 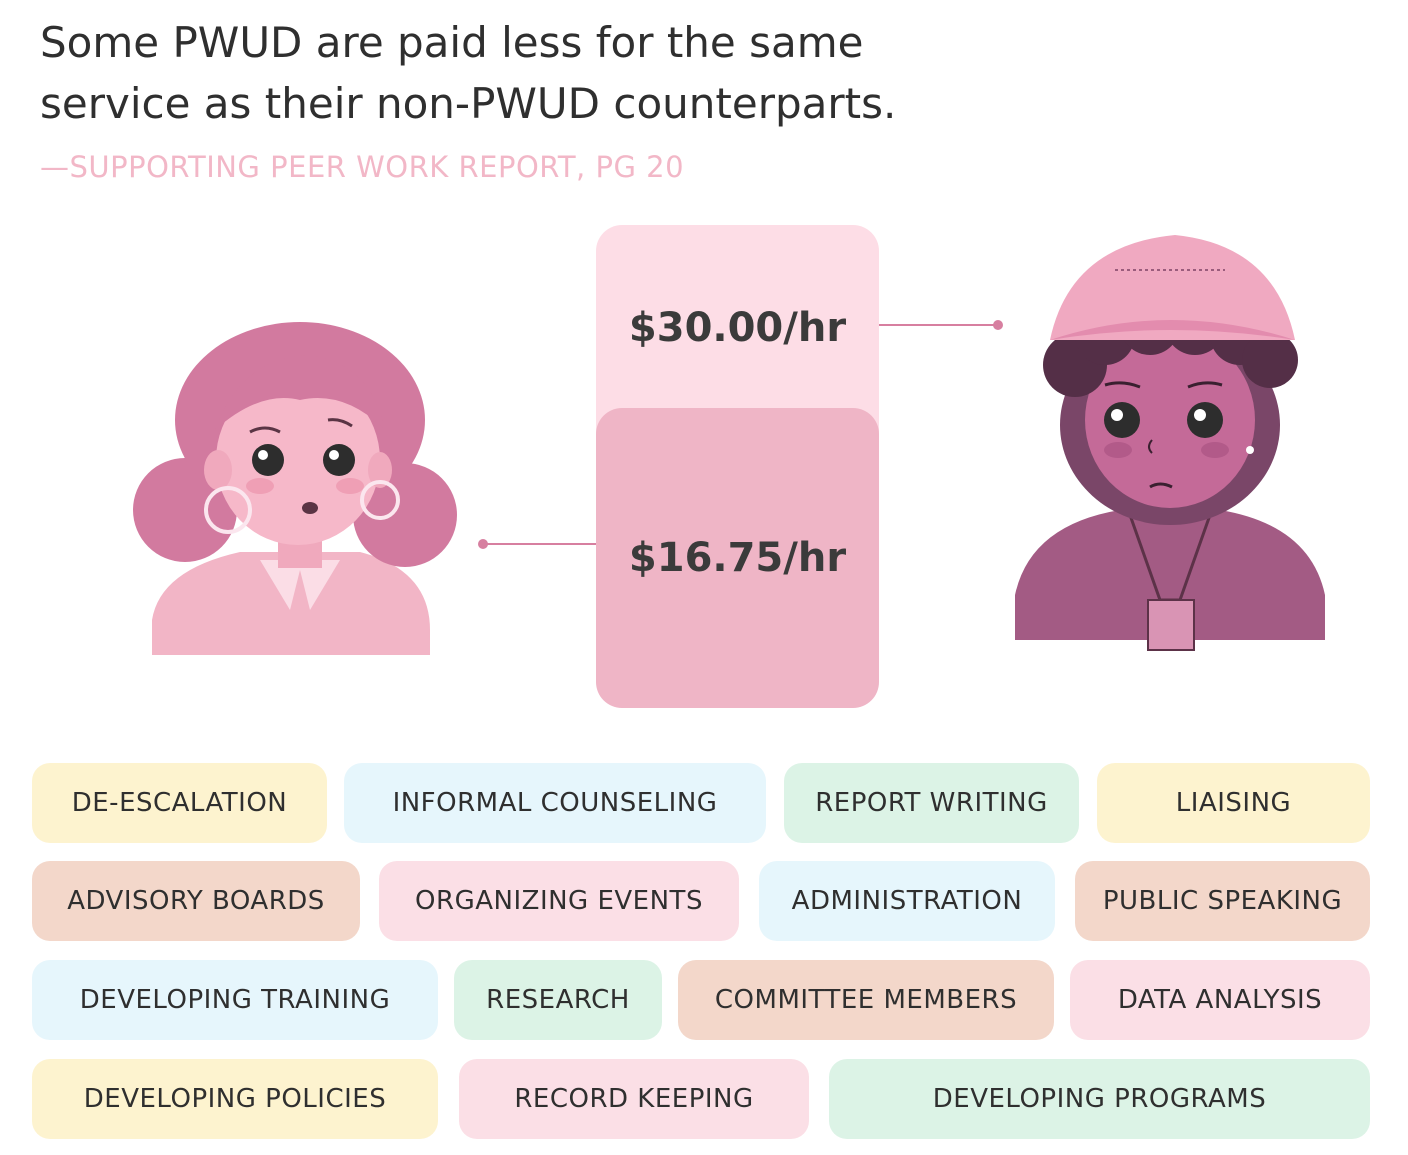 I want to click on skill-chip: RESEARCH, so click(x=558, y=1000).